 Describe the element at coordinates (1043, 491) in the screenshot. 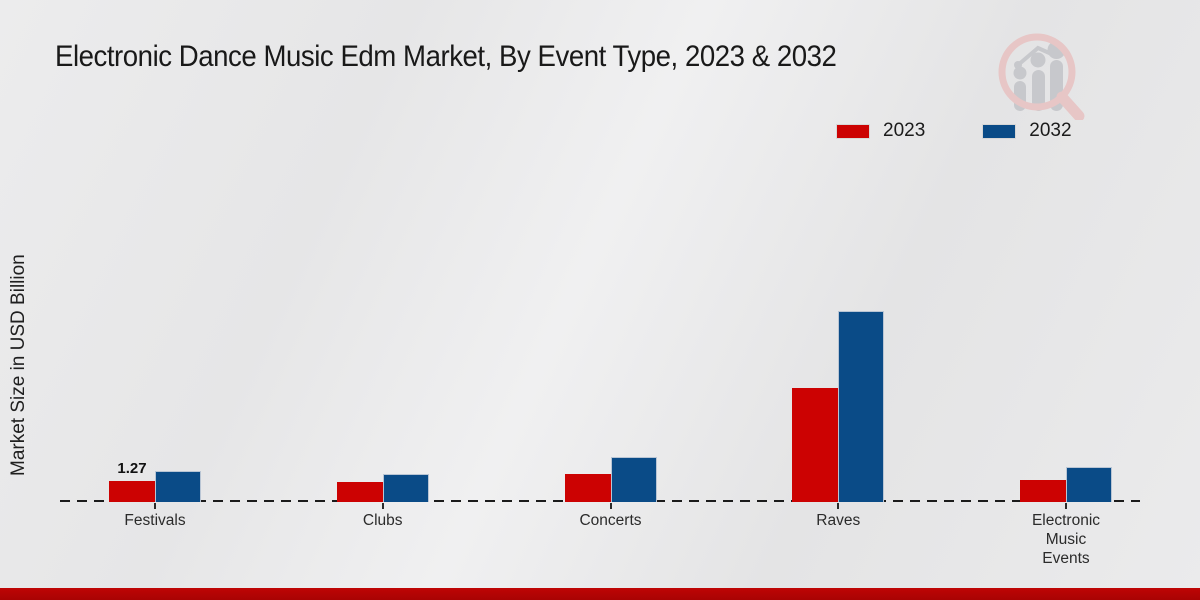

I see `bar-2023-electronic-music-events` at that location.